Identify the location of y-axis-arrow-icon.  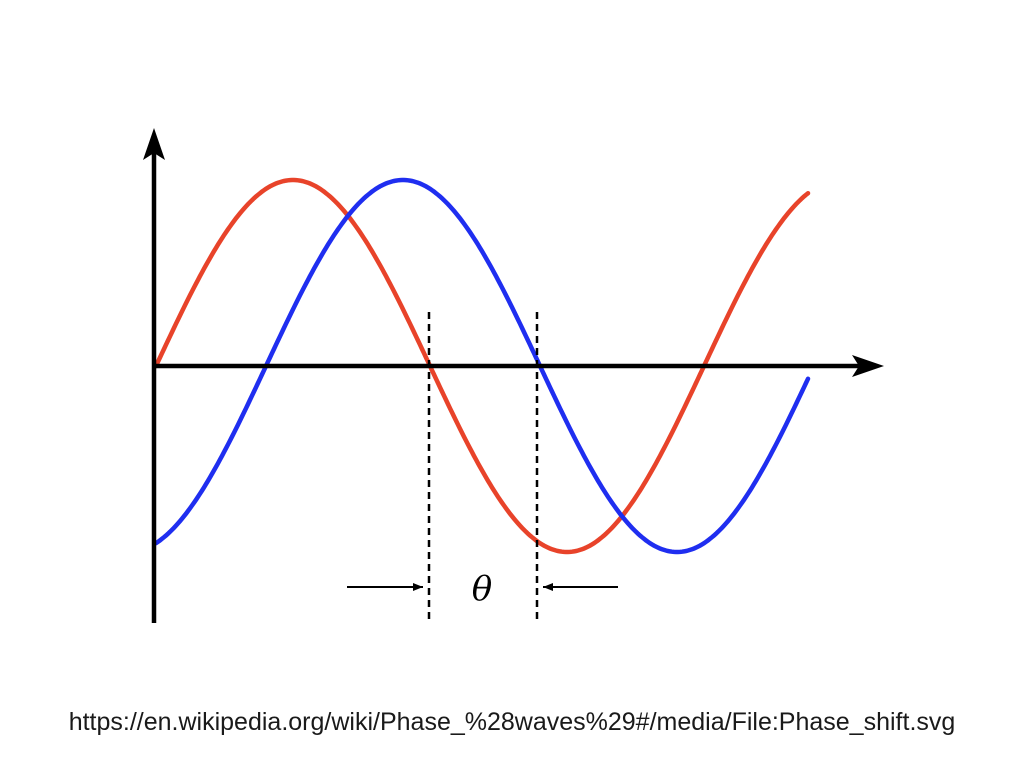
(154, 144).